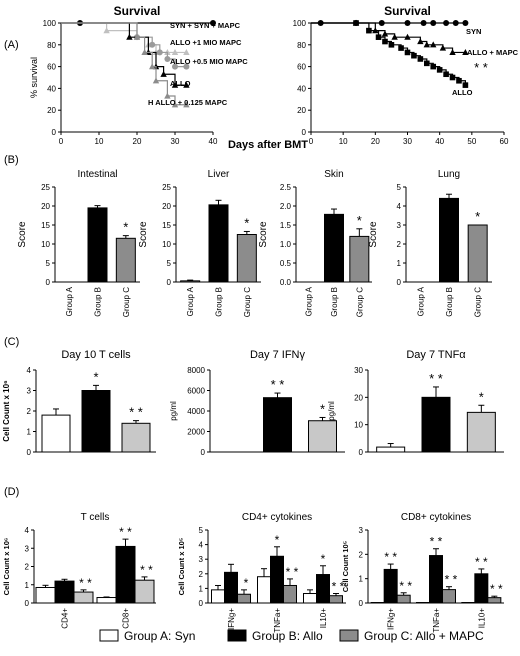  Describe the element at coordinates (125, 260) in the screenshot. I see `B1-bar` at that location.